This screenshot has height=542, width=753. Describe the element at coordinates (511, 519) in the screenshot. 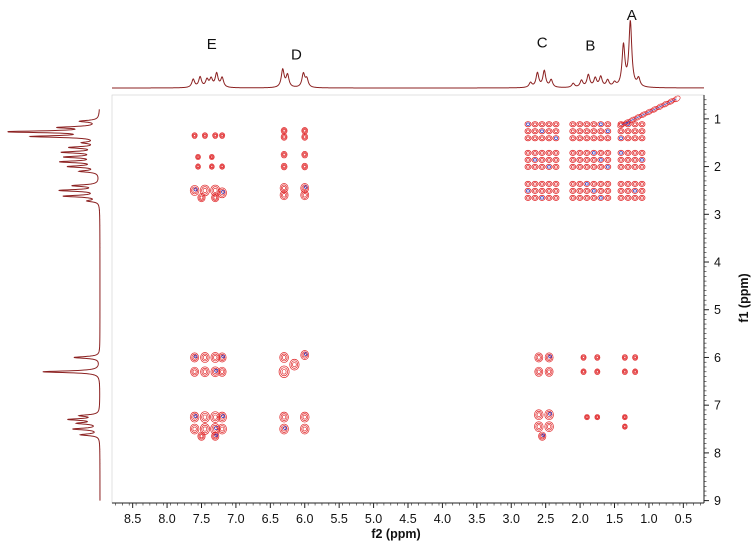

I see `x-tick-label: 3.0` at that location.